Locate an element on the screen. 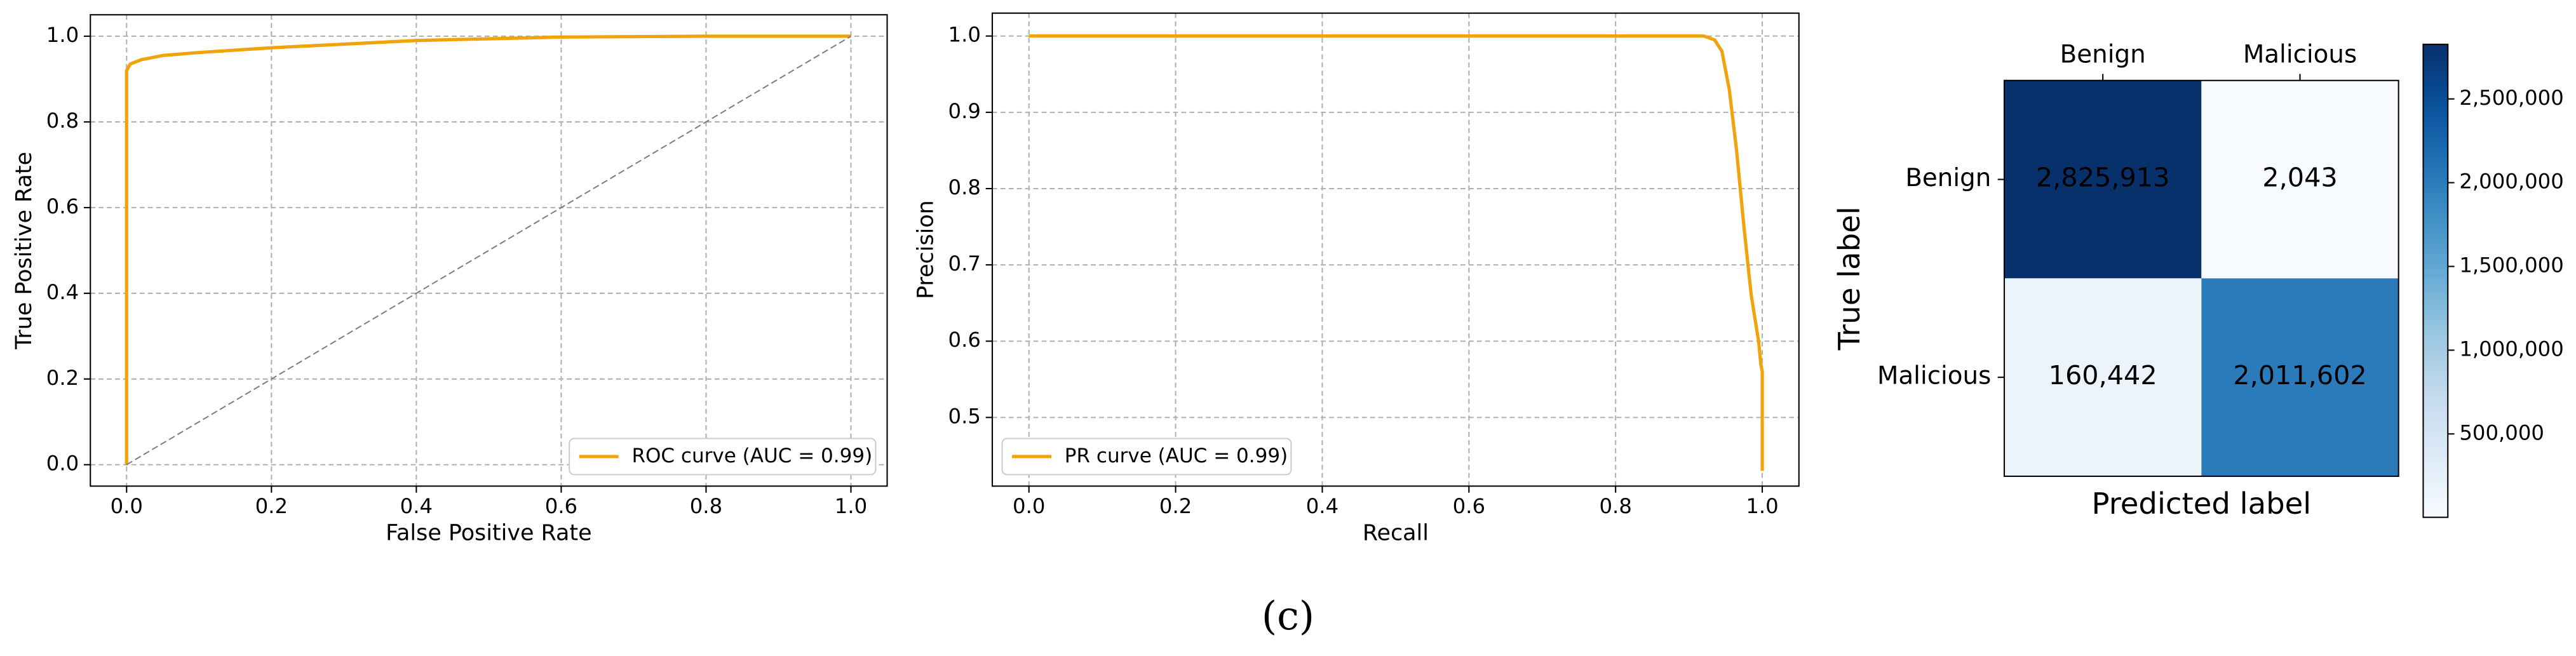 This screenshot has height=656, width=2576. y-tick-label: 0.0 is located at coordinates (62, 464).